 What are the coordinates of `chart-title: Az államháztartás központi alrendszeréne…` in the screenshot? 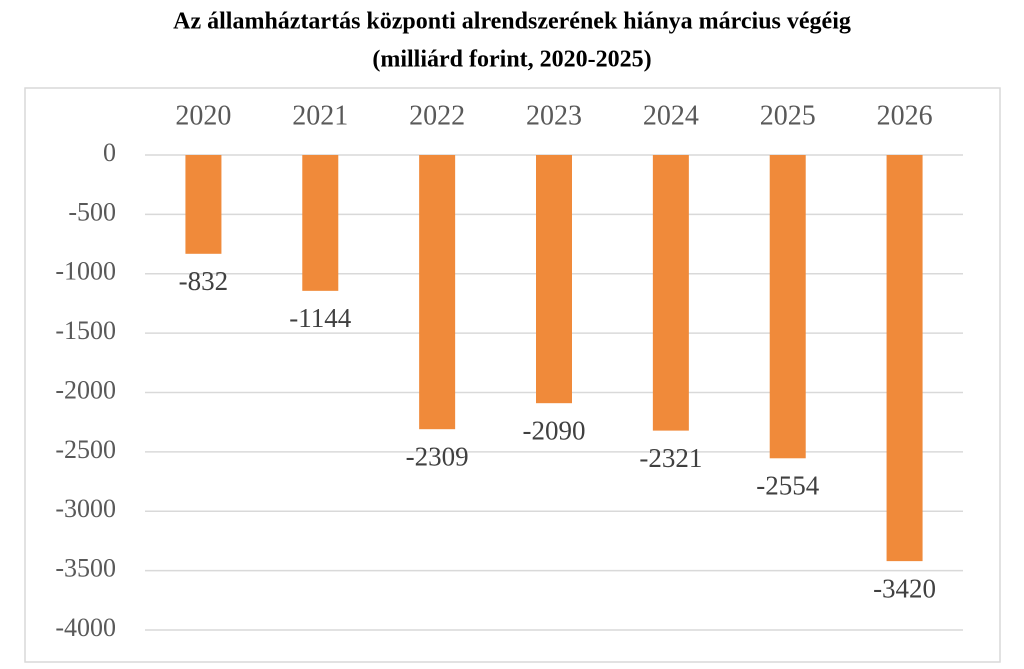 It's located at (512, 22).